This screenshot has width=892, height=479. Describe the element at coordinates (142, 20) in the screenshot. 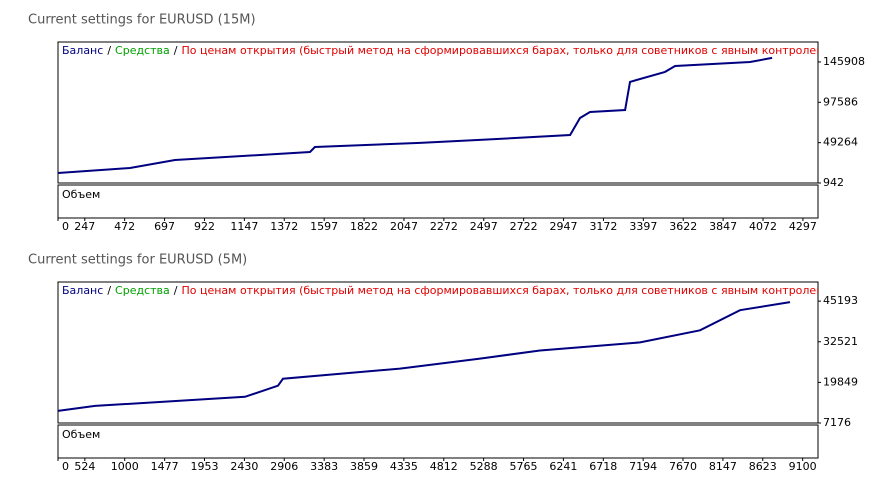

I see `chart-title: Current settings for EURUSD (15M)` at that location.